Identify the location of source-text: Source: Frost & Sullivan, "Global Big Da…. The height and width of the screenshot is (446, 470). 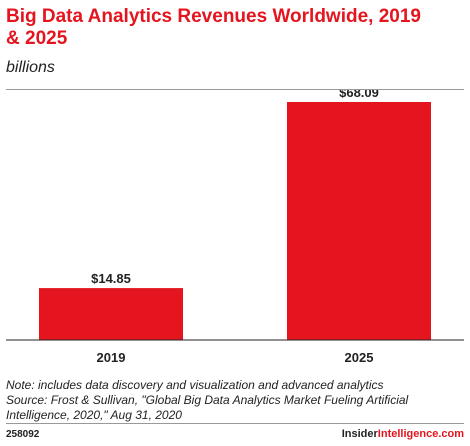
(207, 407).